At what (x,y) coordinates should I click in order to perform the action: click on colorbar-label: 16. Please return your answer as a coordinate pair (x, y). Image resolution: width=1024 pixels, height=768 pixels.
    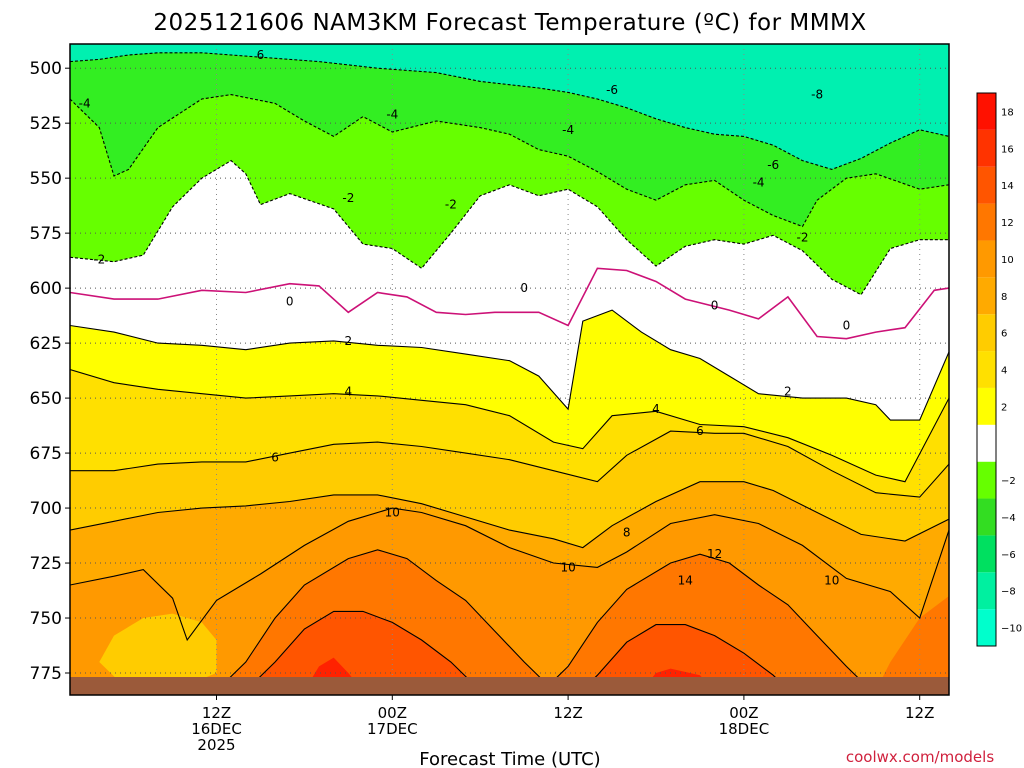
    Looking at the image, I should click on (1007, 149).